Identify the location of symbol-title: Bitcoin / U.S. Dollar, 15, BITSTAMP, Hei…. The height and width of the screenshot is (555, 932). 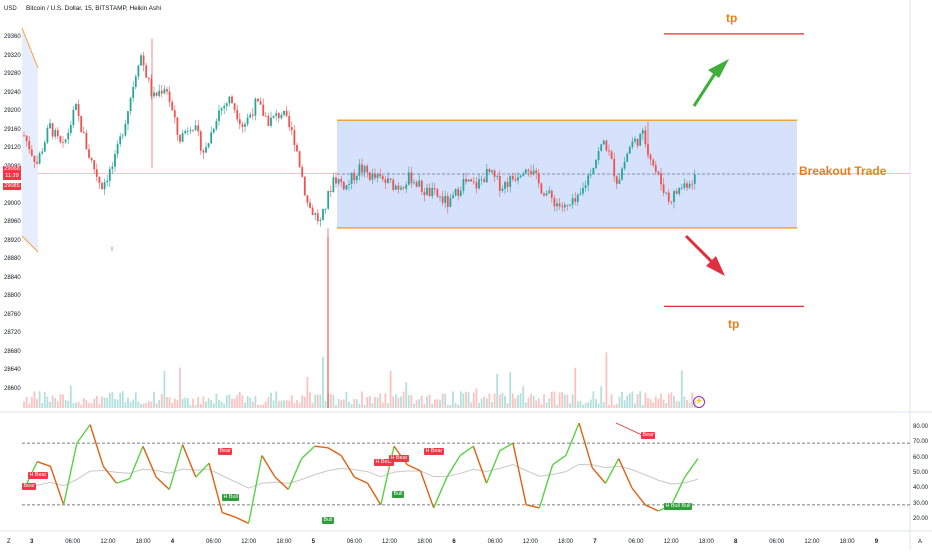
(94, 8).